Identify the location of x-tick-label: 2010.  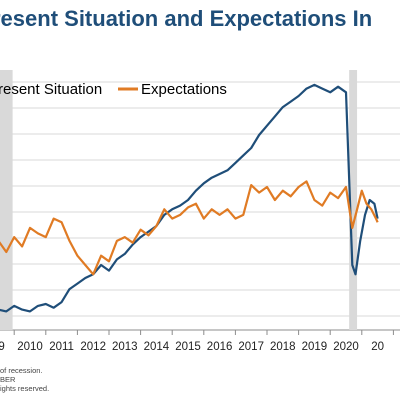
(30, 347).